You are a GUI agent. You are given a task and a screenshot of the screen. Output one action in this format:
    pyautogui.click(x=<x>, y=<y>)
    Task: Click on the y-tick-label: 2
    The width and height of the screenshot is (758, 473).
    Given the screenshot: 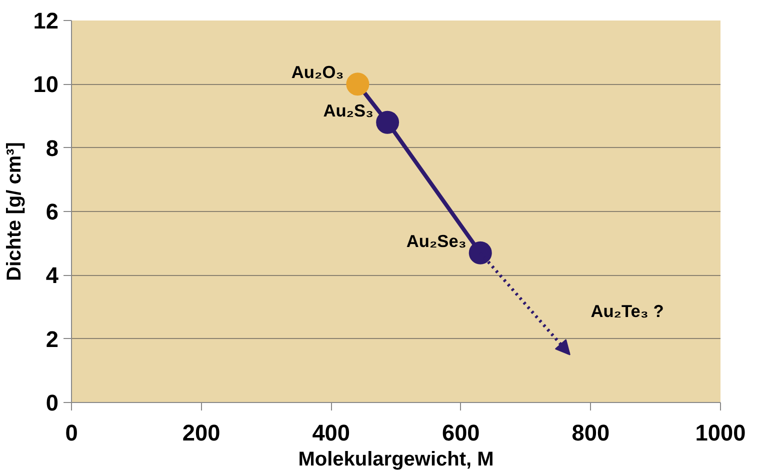 What is the action you would take?
    pyautogui.click(x=52, y=339)
    